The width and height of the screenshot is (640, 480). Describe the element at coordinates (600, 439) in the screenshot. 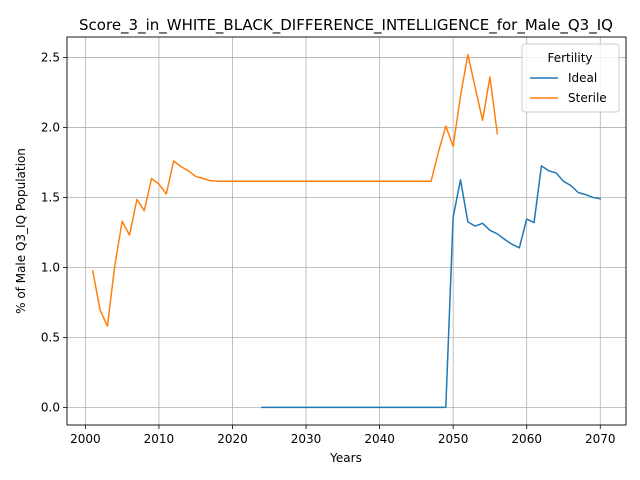

I see `x-tick-label: 2070` at that location.